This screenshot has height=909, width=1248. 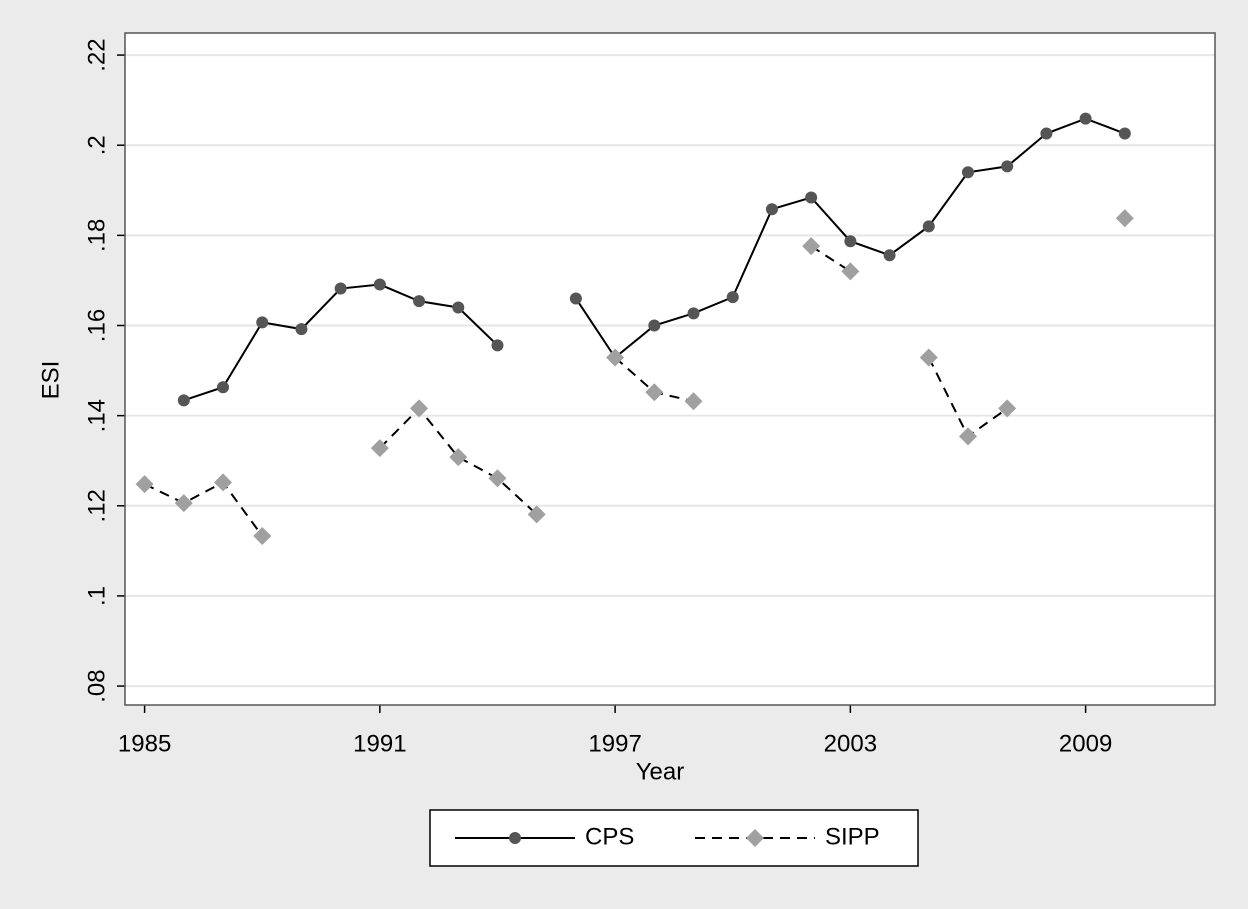 I want to click on legend-label: SIPP, so click(x=852, y=836).